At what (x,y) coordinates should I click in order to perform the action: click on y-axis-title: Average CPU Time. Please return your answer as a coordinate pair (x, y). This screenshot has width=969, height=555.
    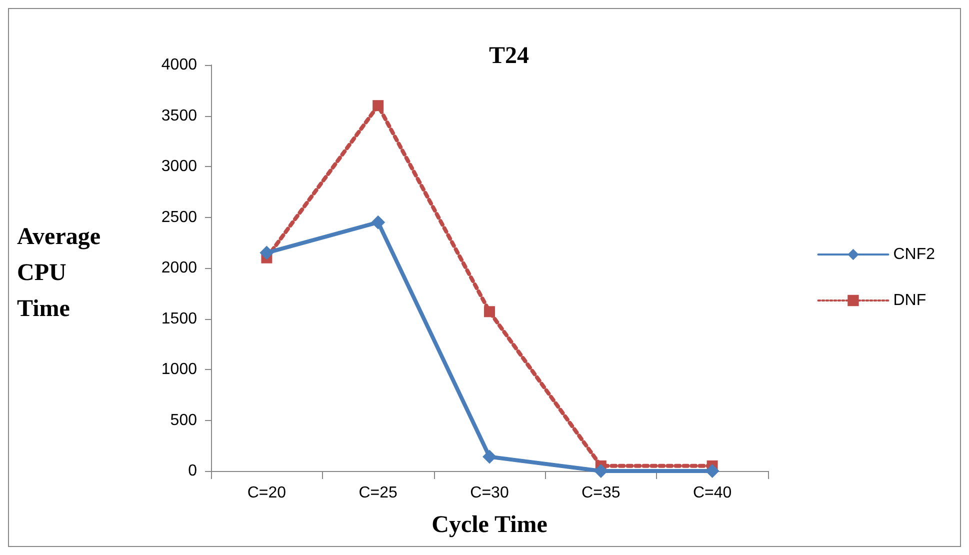
    Looking at the image, I should click on (59, 273).